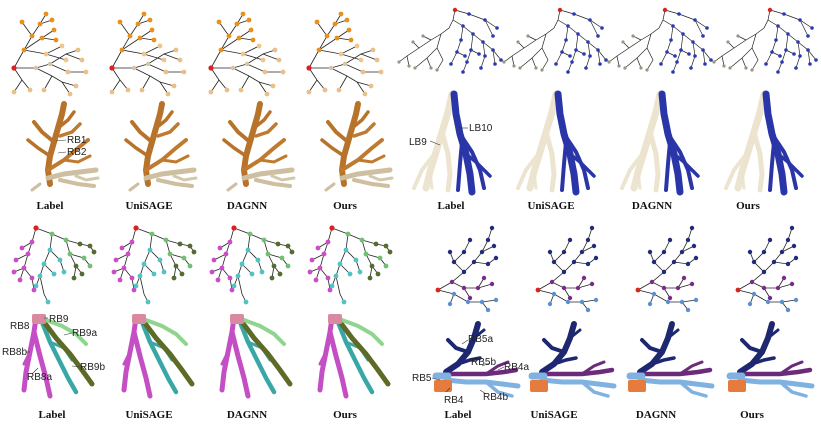 The width and height of the screenshot is (821, 425). Describe the element at coordinates (480, 339) in the screenshot. I see `annotation-rb5a: RB5a` at that location.